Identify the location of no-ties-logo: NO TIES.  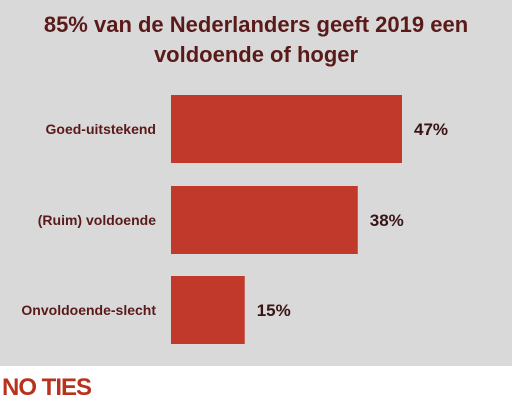
(47, 387).